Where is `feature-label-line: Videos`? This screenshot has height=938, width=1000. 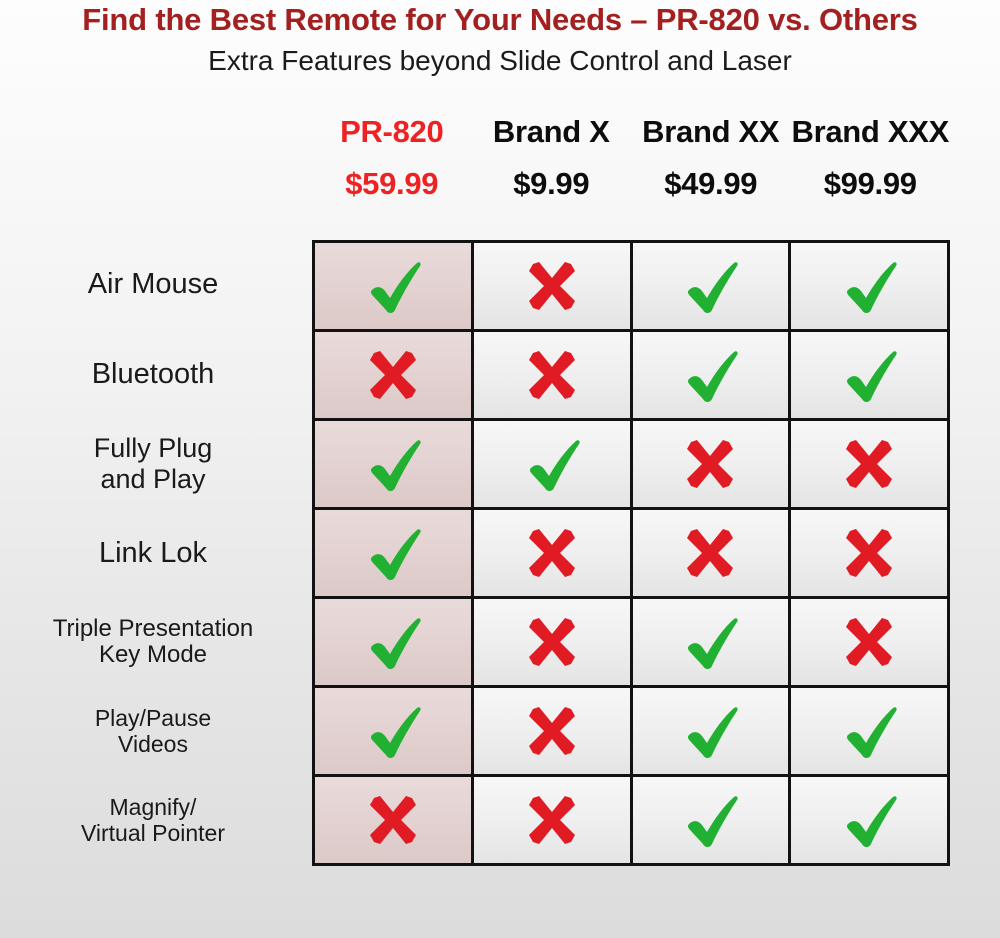
feature-label-line: Videos is located at coordinates (153, 743).